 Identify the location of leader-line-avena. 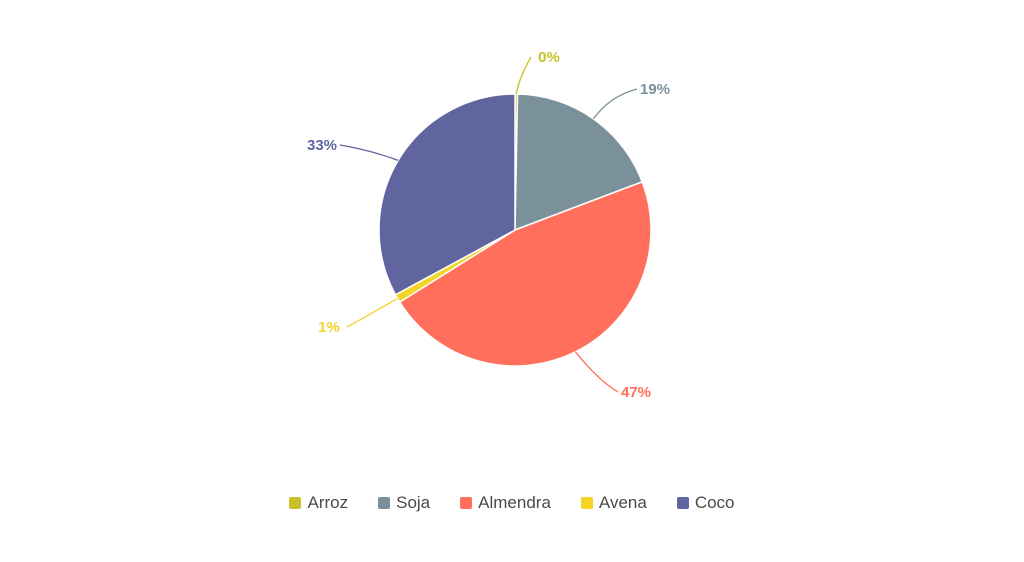
(372, 312).